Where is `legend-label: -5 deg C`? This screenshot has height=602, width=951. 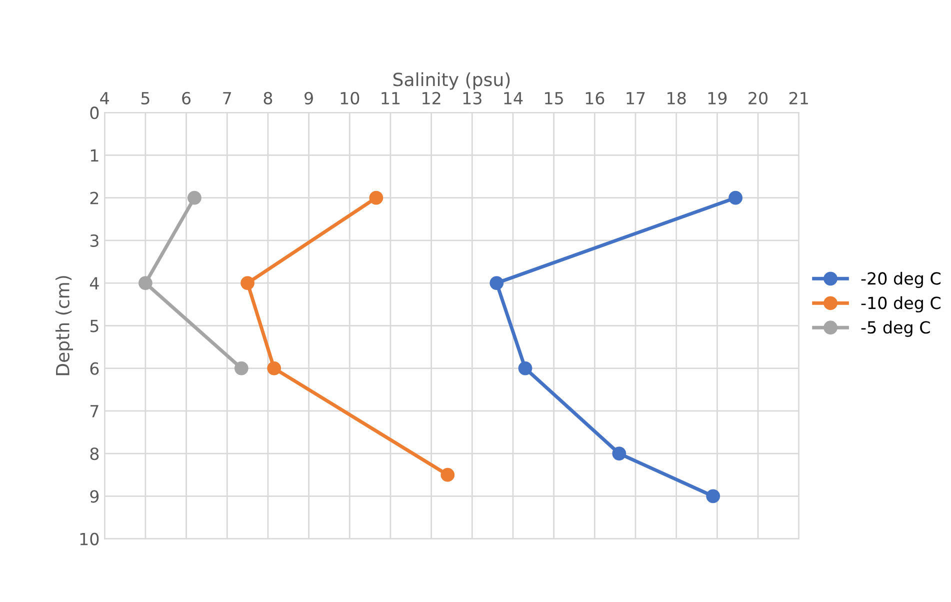 legend-label: -5 deg C is located at coordinates (895, 328).